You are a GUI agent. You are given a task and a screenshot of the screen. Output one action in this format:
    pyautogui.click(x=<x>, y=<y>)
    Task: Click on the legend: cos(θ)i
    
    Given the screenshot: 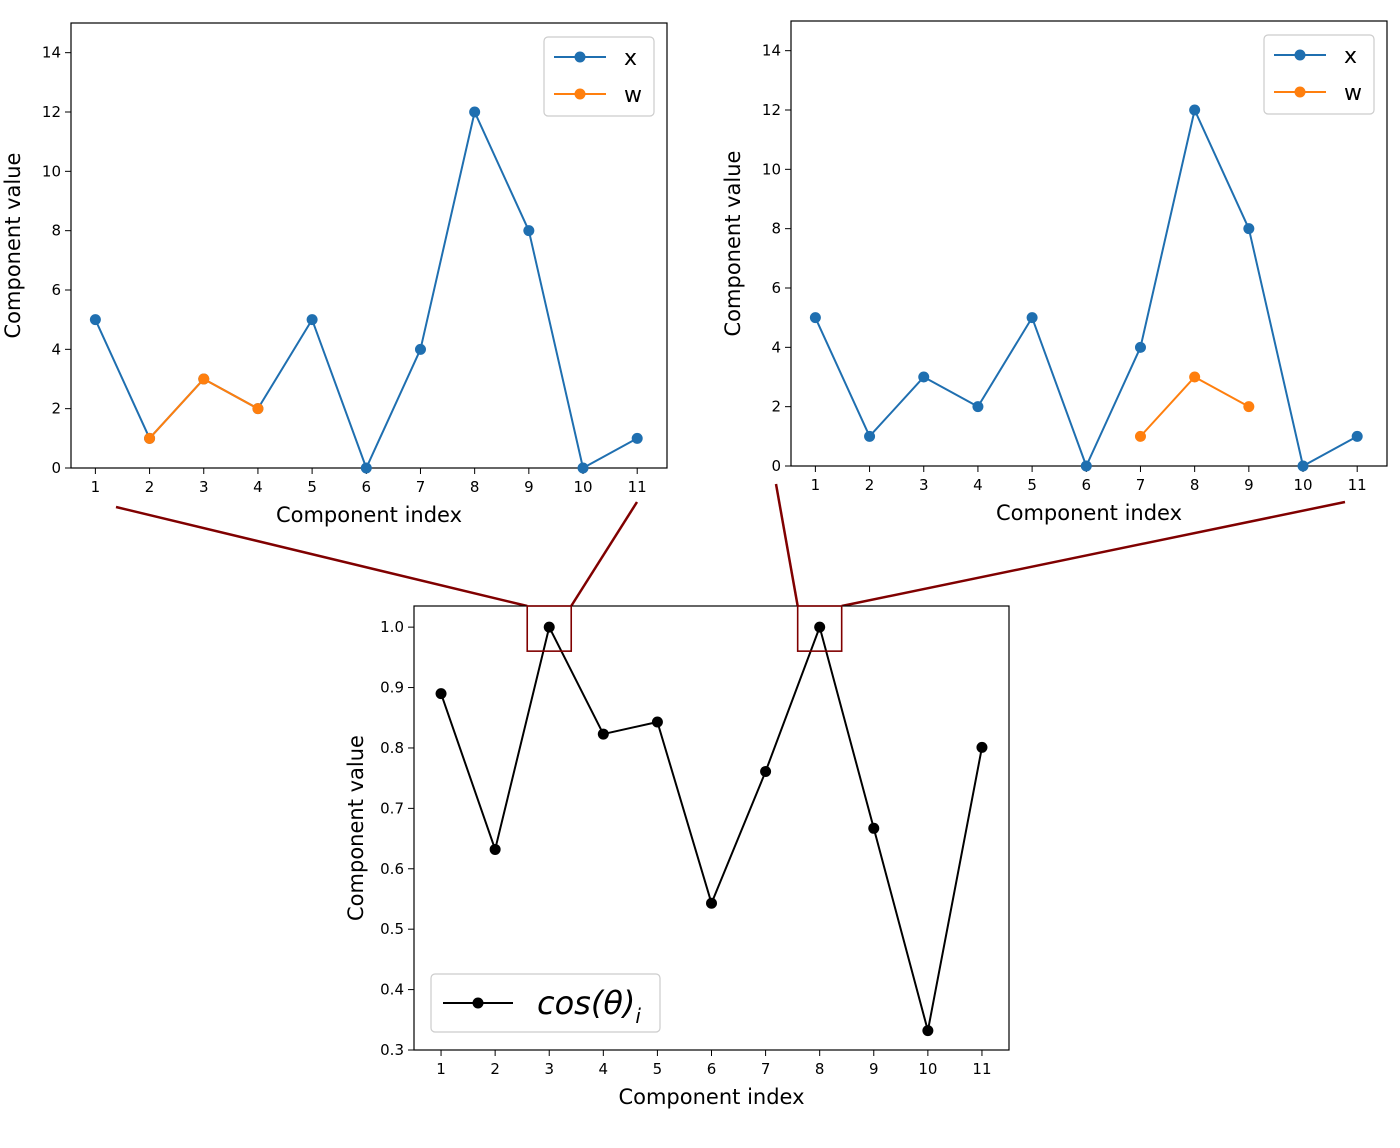 What is the action you would take?
    pyautogui.click(x=545, y=1003)
    